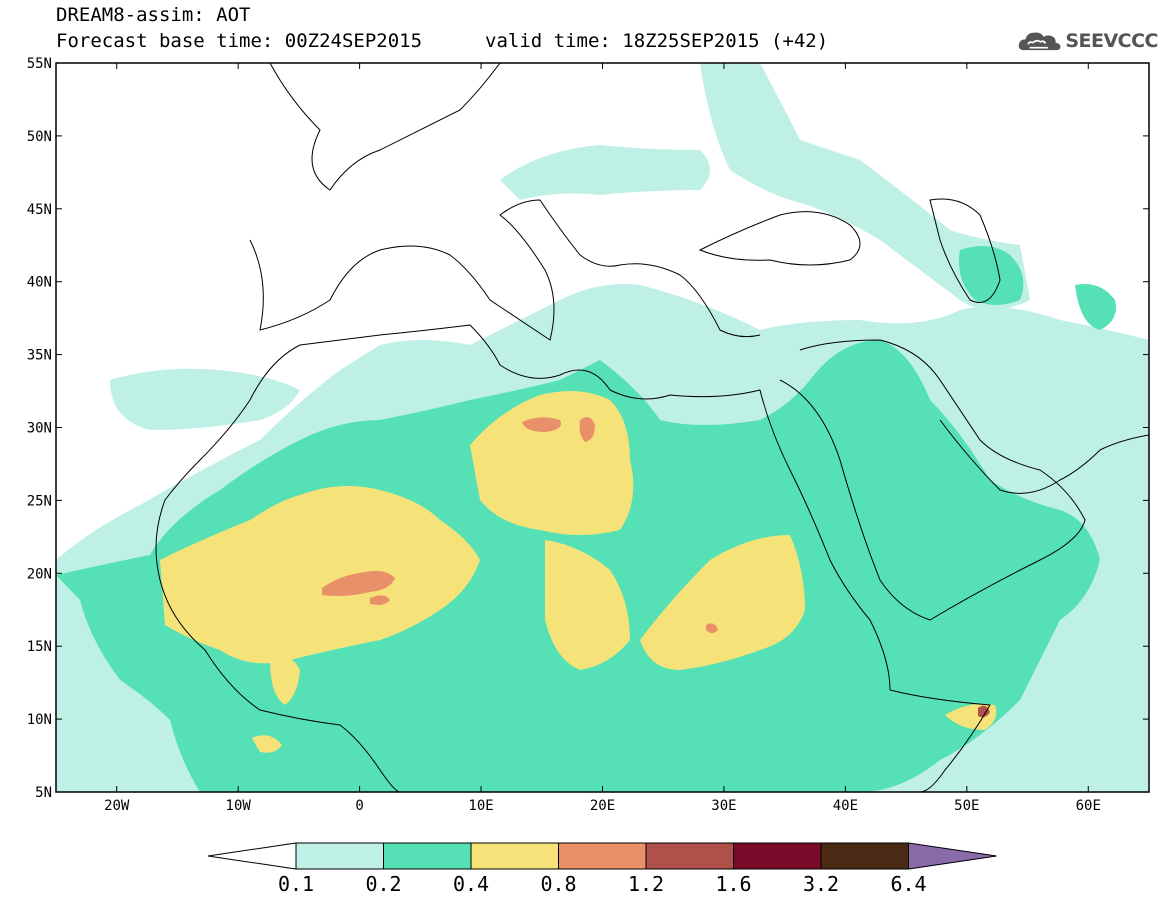  Describe the element at coordinates (285, 680) in the screenshot. I see `aot-field-0.4-mali-south` at that location.